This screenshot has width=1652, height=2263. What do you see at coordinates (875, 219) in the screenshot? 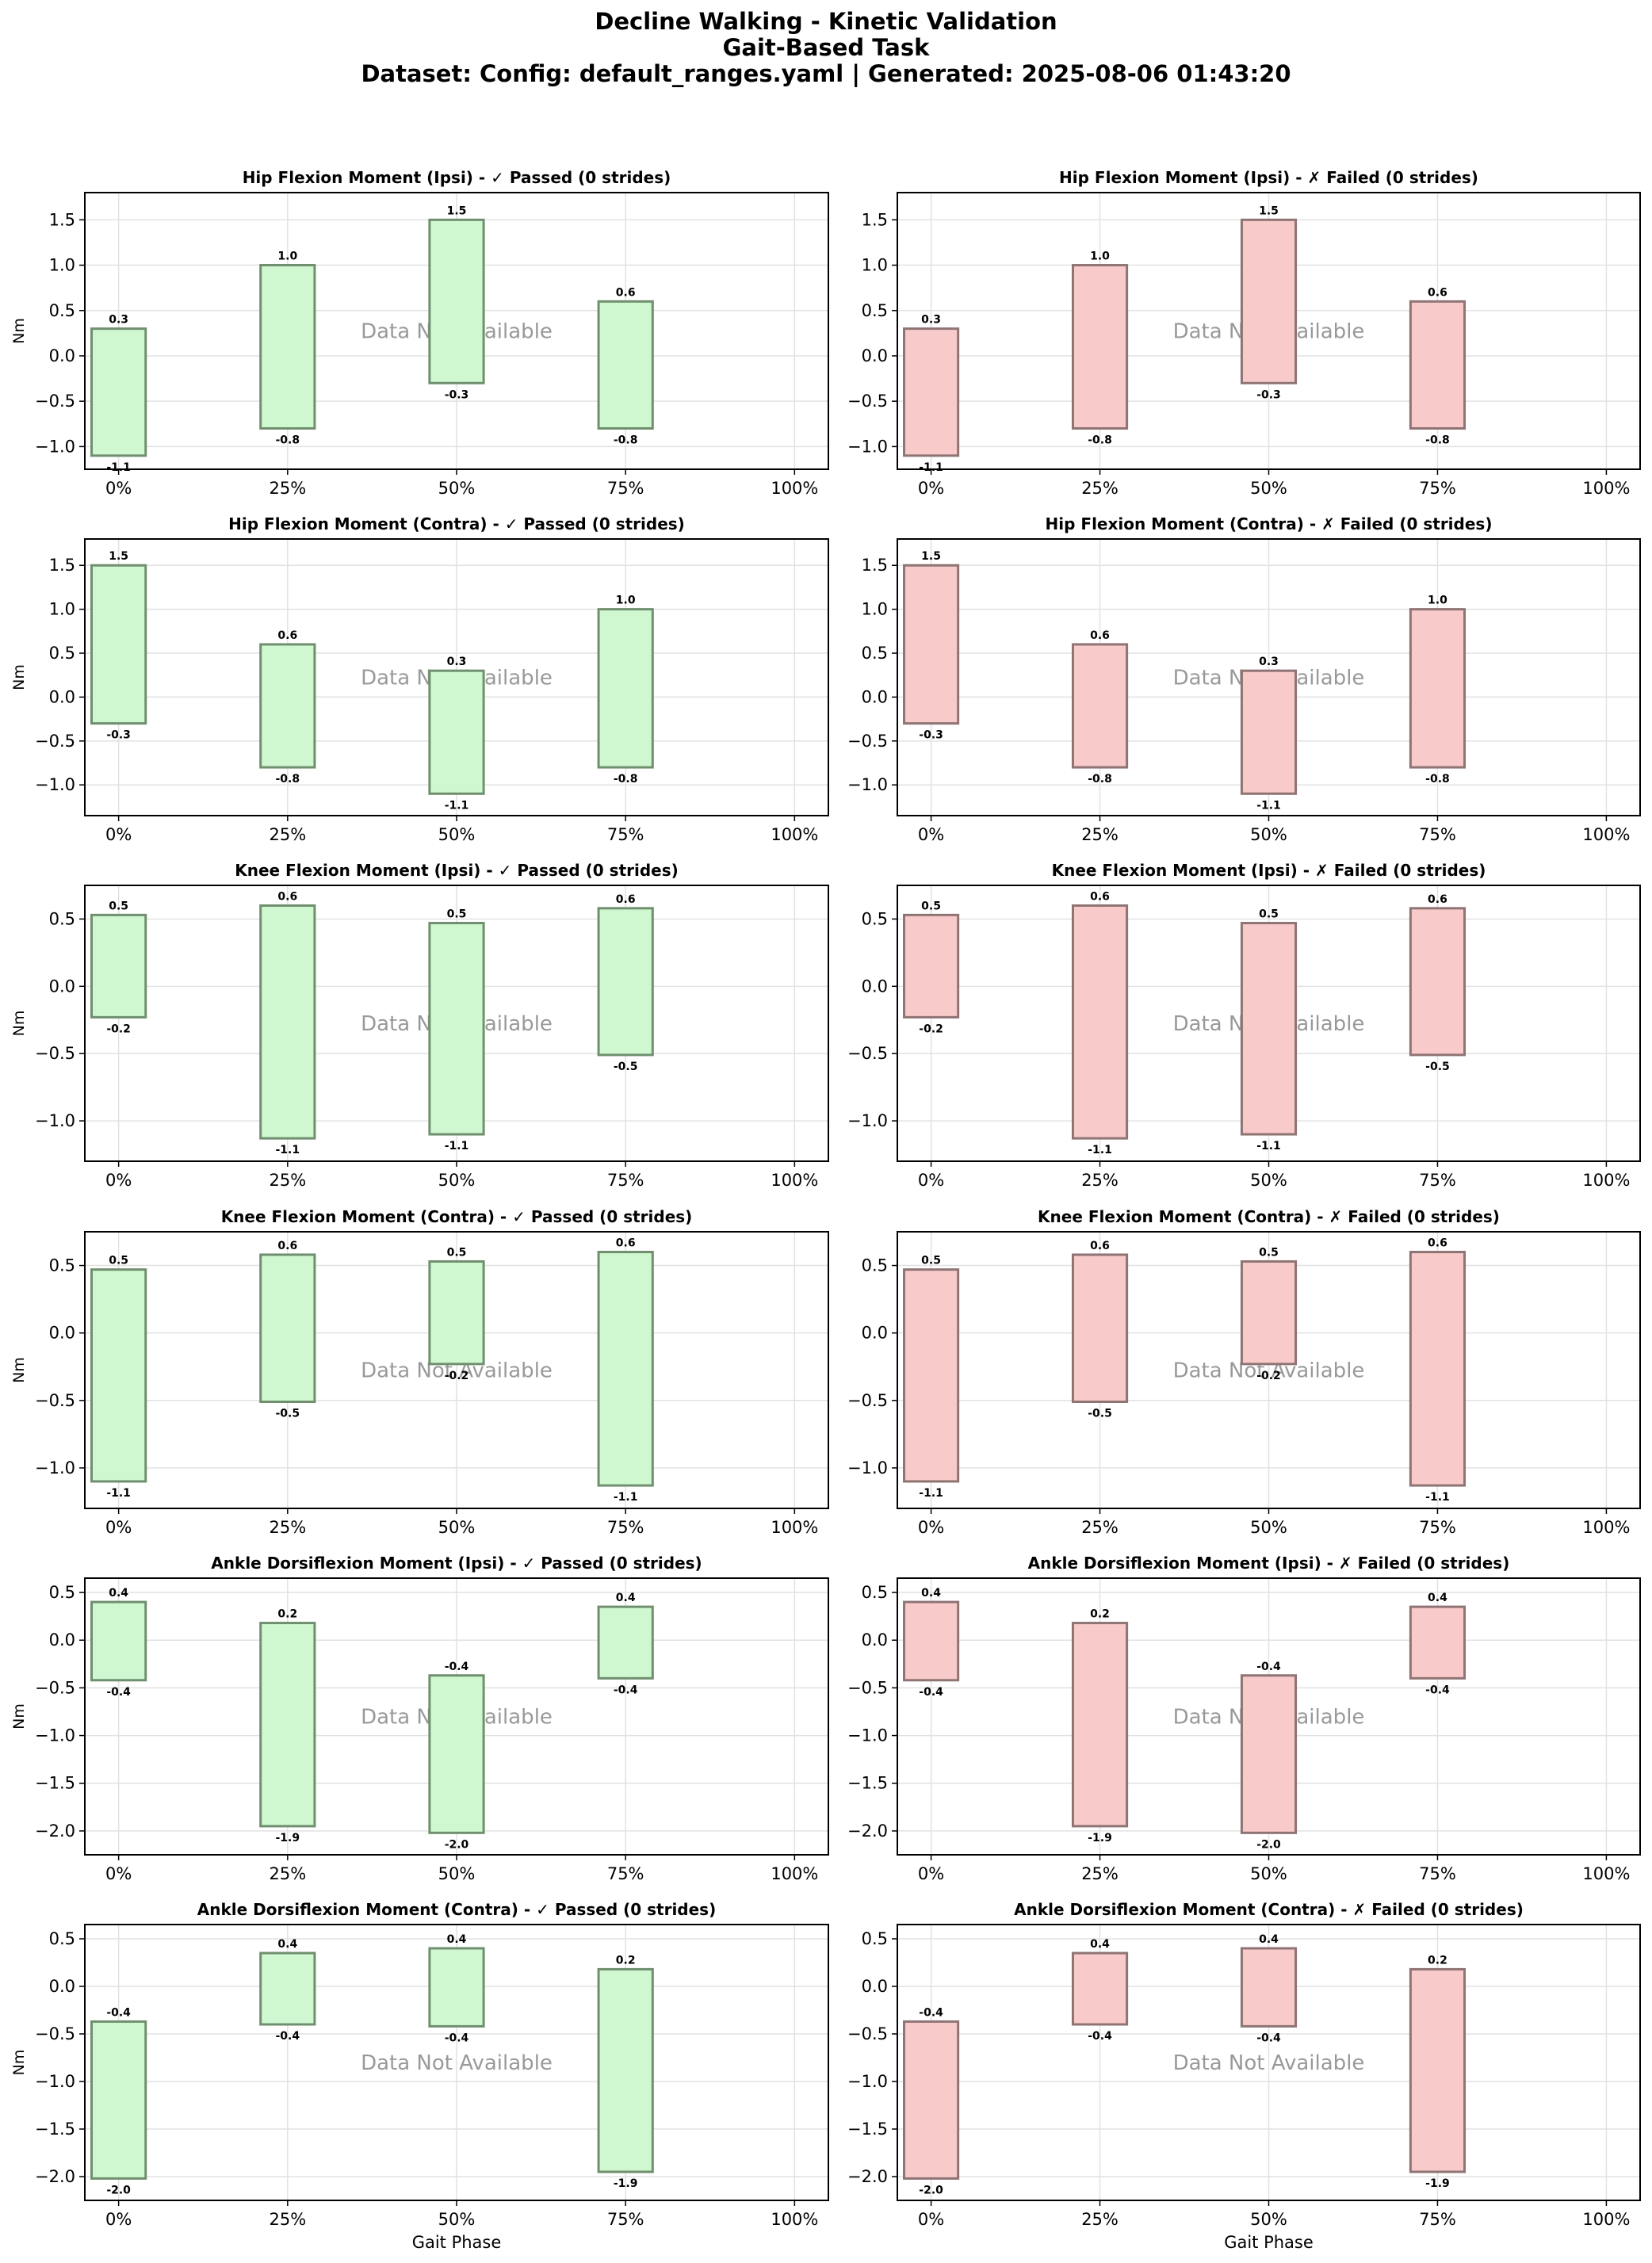
I see `y-tick-label: 1.5` at bounding box center [875, 219].